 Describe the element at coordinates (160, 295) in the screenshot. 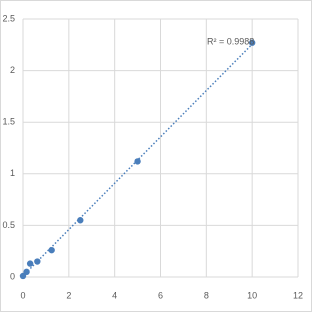

I see `x-tick-label: 6` at that location.